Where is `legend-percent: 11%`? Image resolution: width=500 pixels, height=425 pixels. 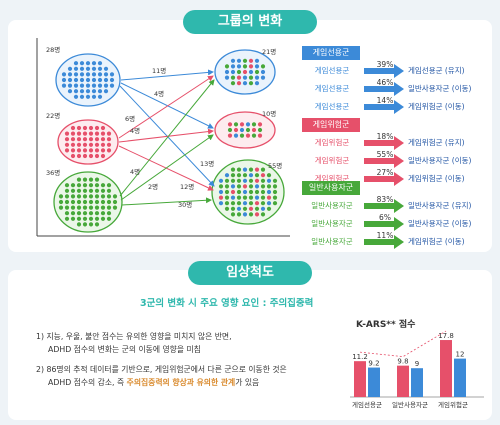
legend-percent: 11% is located at coordinates (385, 235).